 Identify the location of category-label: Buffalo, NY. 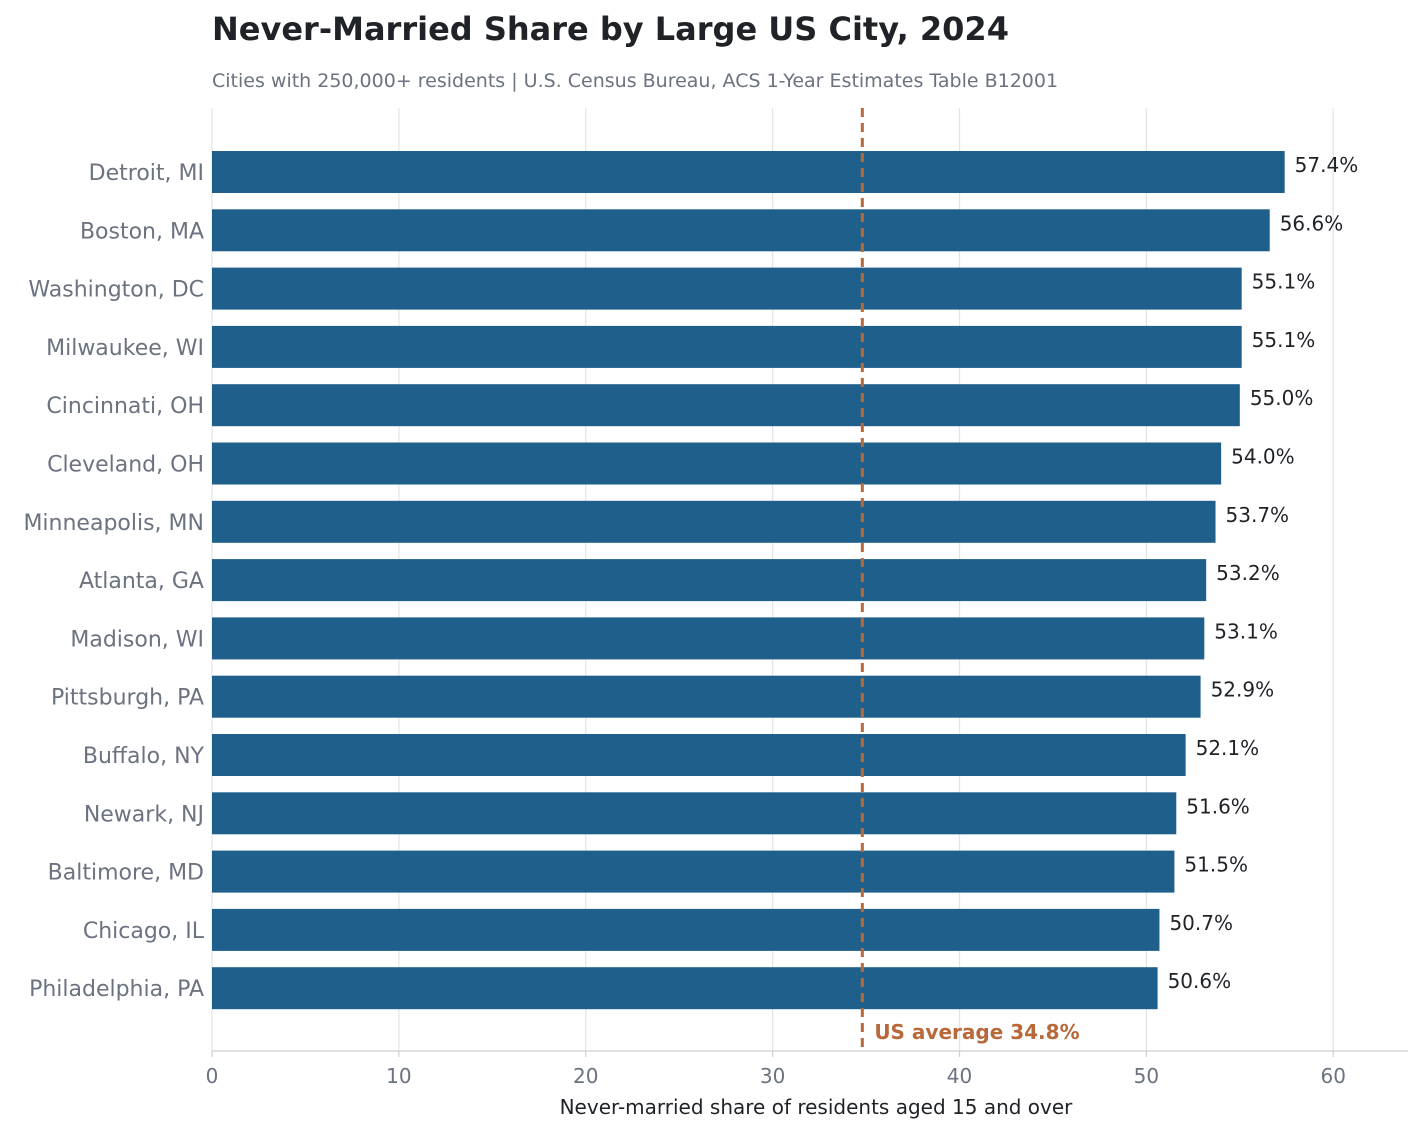
(144, 756).